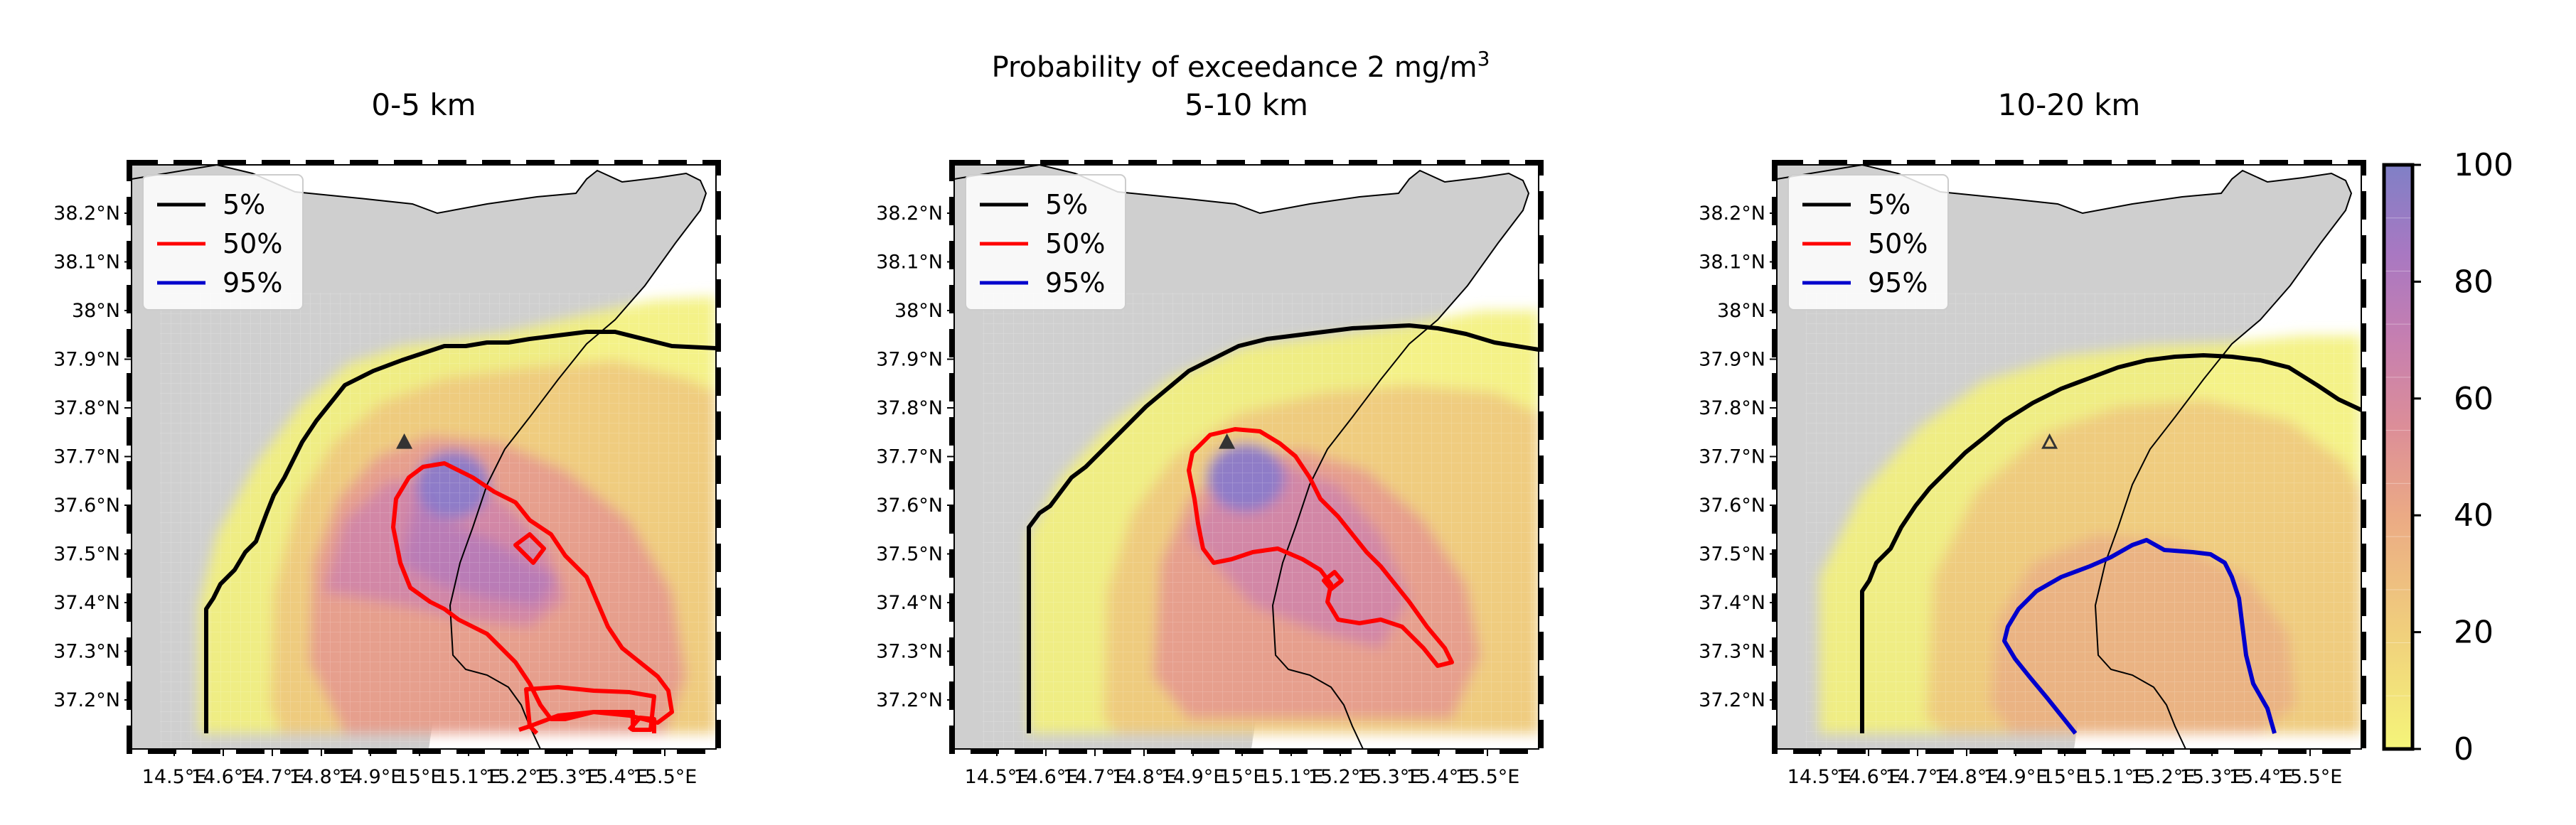 The width and height of the screenshot is (2576, 825). I want to click on colorbar-frame, so click(2398, 457).